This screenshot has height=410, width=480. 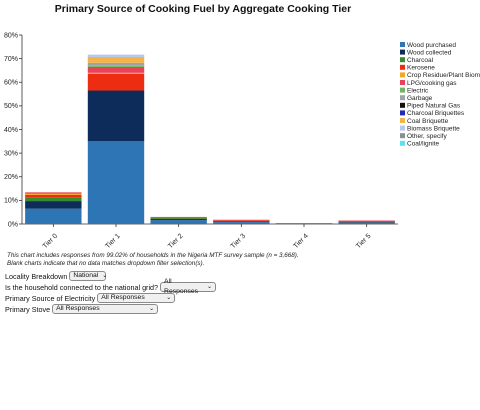 I want to click on bar-segment-tier-0-wood-purchased, so click(x=53, y=216).